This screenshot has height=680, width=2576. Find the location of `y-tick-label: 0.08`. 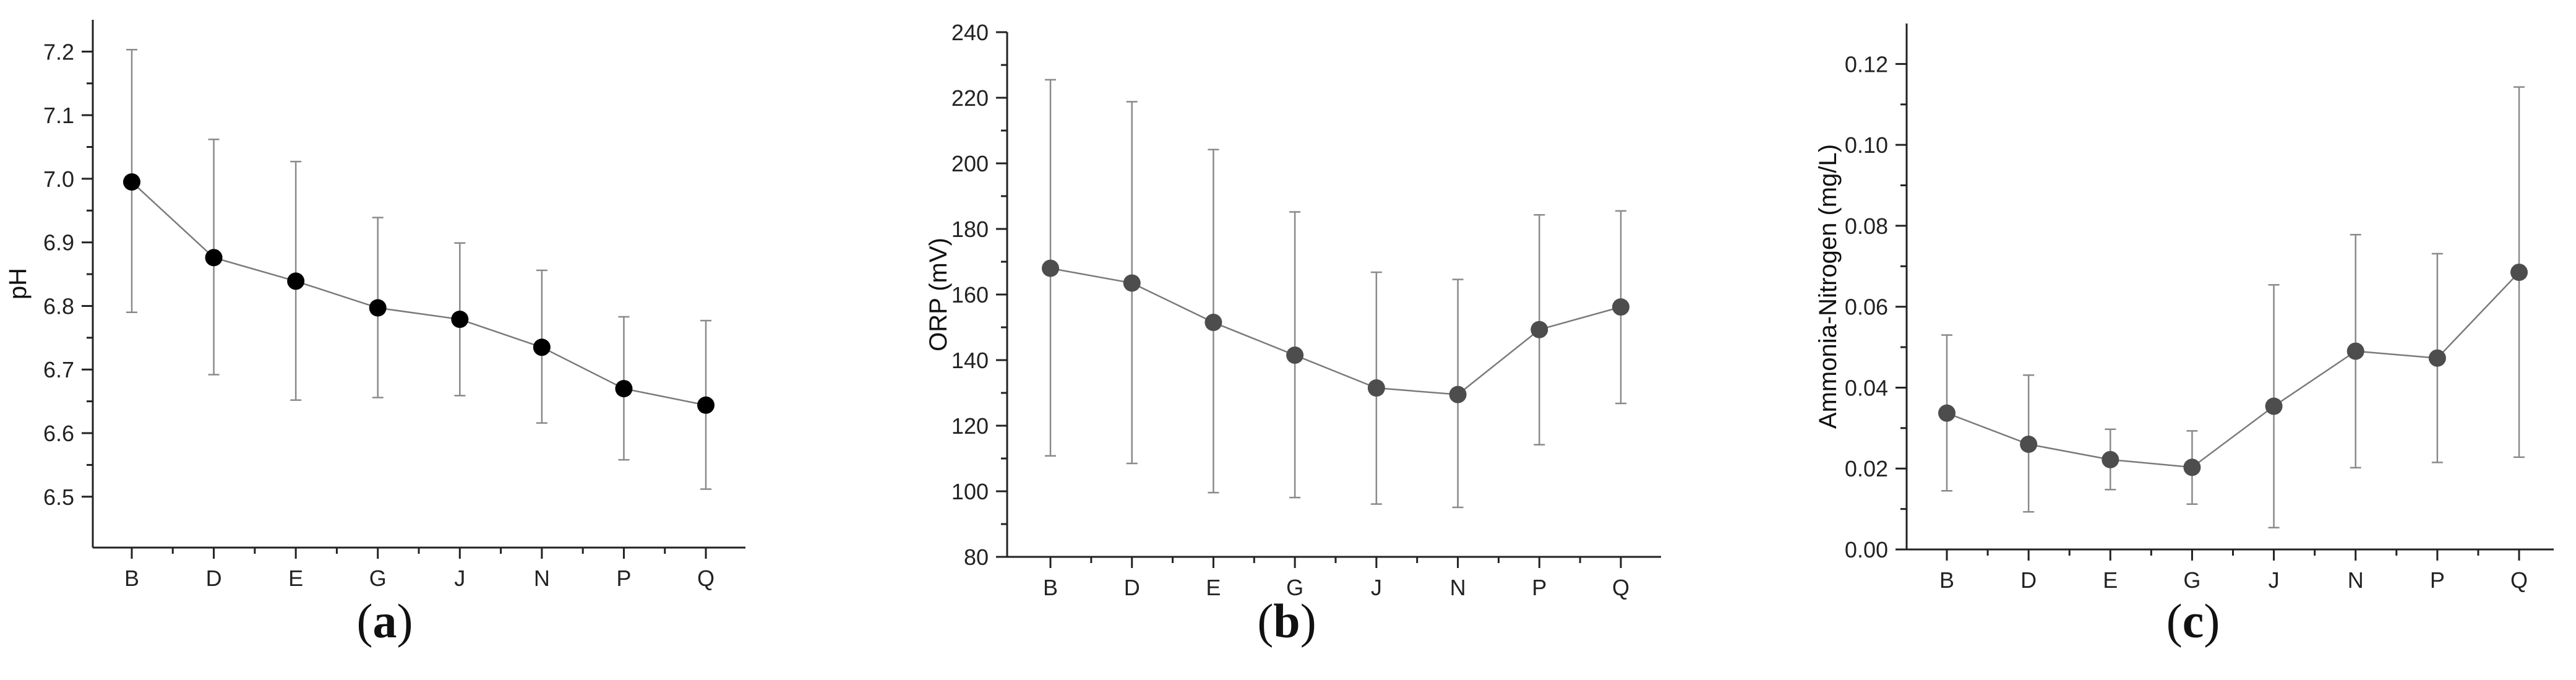

y-tick-label: 0.08 is located at coordinates (1866, 226).